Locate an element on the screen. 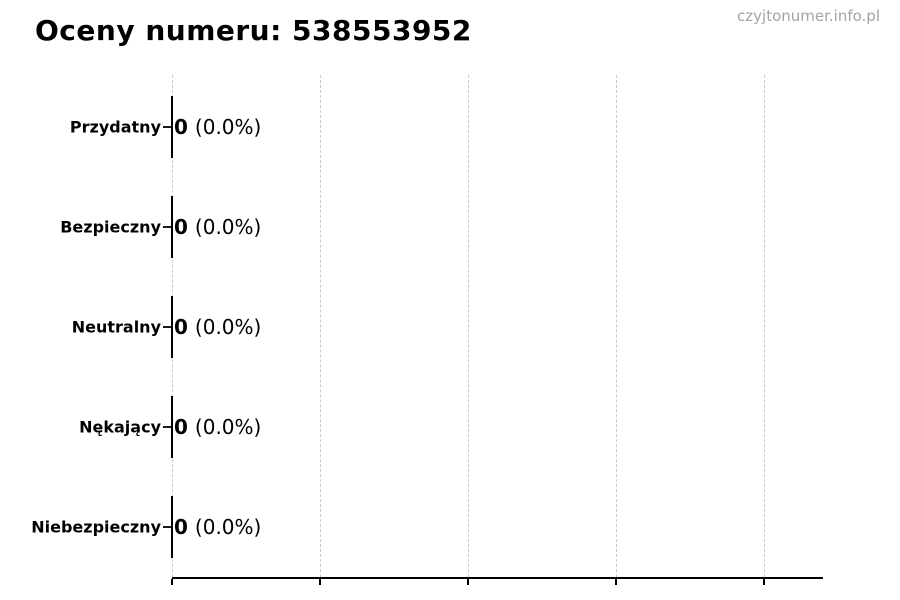 Image resolution: width=900 pixels, height=600 pixels. category-label-przydatny: Przydatny is located at coordinates (115, 127).